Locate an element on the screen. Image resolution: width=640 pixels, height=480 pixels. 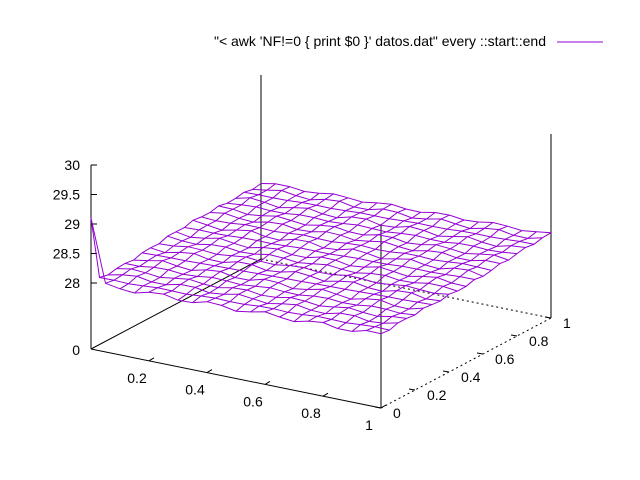
x-tick-label: 0.2 is located at coordinates (137, 378).